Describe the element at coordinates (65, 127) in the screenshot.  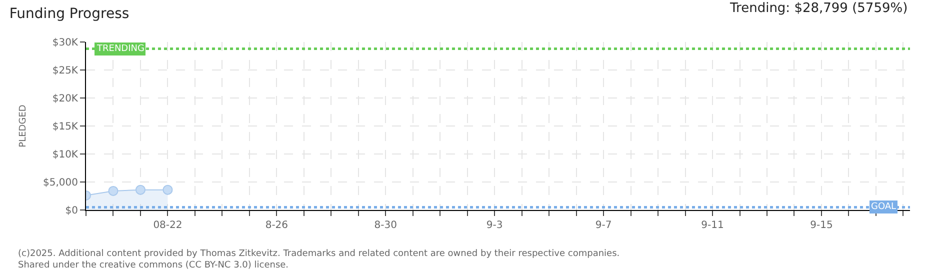
I see `y-tick-label: $15K` at that location.